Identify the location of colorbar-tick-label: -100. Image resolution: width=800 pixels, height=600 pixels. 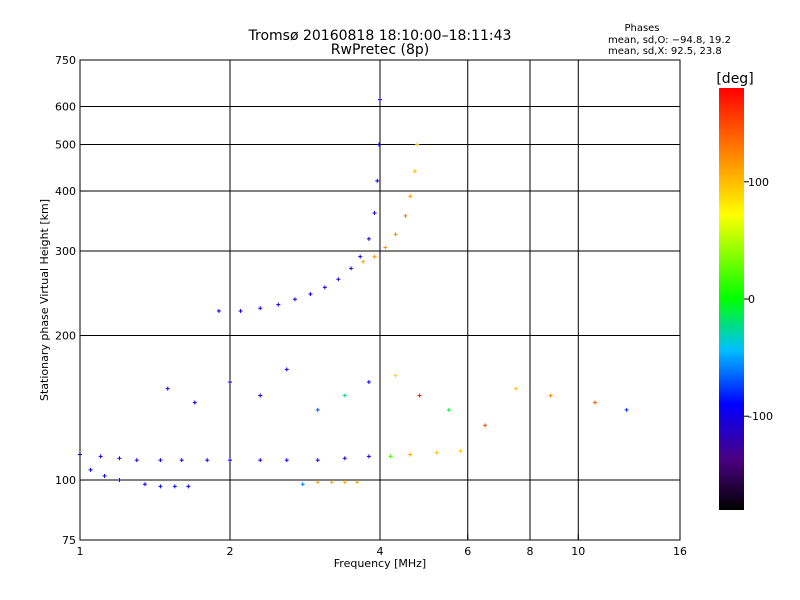
(760, 416).